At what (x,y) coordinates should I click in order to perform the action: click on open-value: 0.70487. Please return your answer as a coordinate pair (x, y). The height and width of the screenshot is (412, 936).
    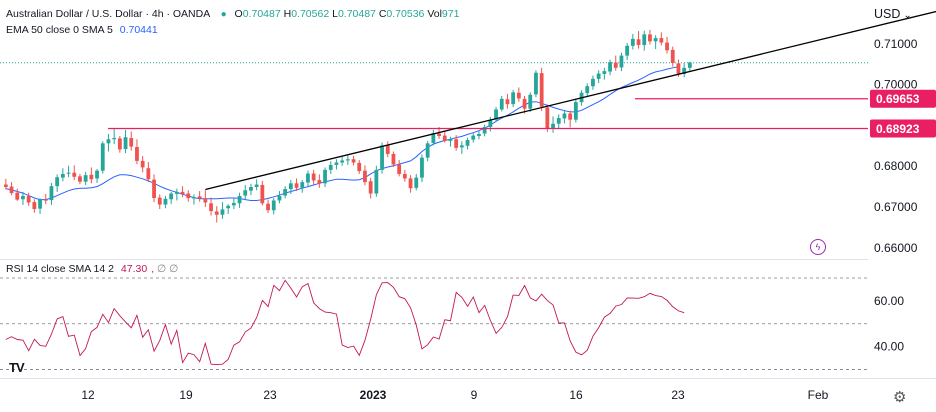
    Looking at the image, I should click on (261, 14).